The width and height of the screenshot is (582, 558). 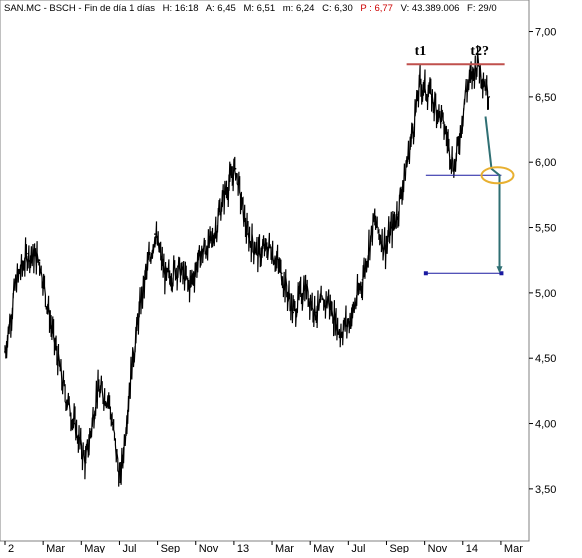 I want to click on x-axis: 2 Mar May Jul Sep Nov 13 Mar May Jul Sep Nov 14 Mar, so click(x=263, y=548).